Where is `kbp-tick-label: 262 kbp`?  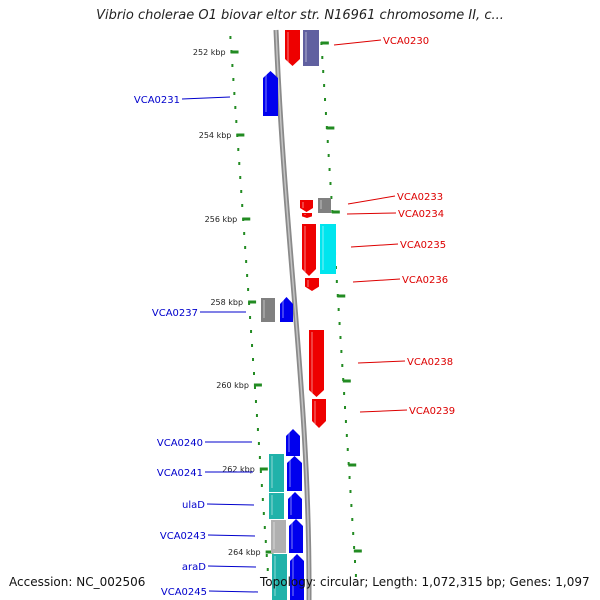 kbp-tick-label: 262 kbp is located at coordinates (238, 469).